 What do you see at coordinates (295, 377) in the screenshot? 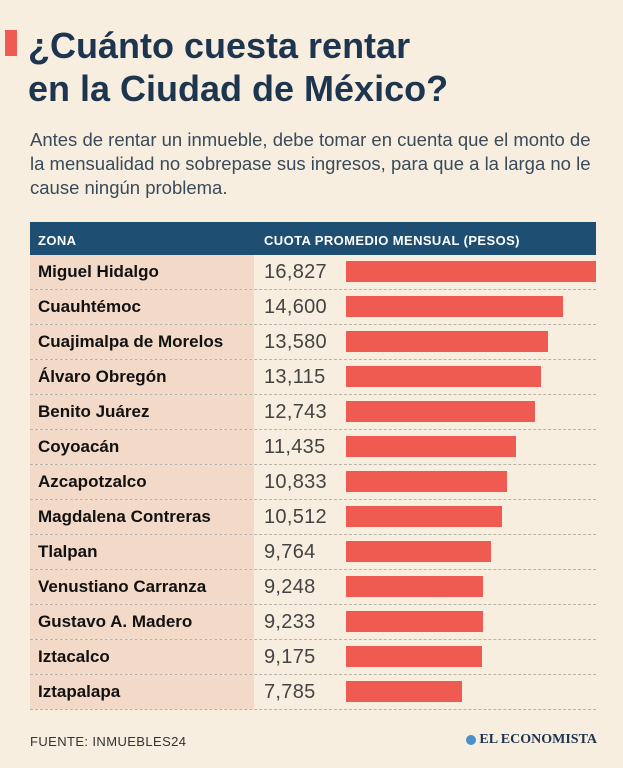
I see `value-label: 13,115` at bounding box center [295, 377].